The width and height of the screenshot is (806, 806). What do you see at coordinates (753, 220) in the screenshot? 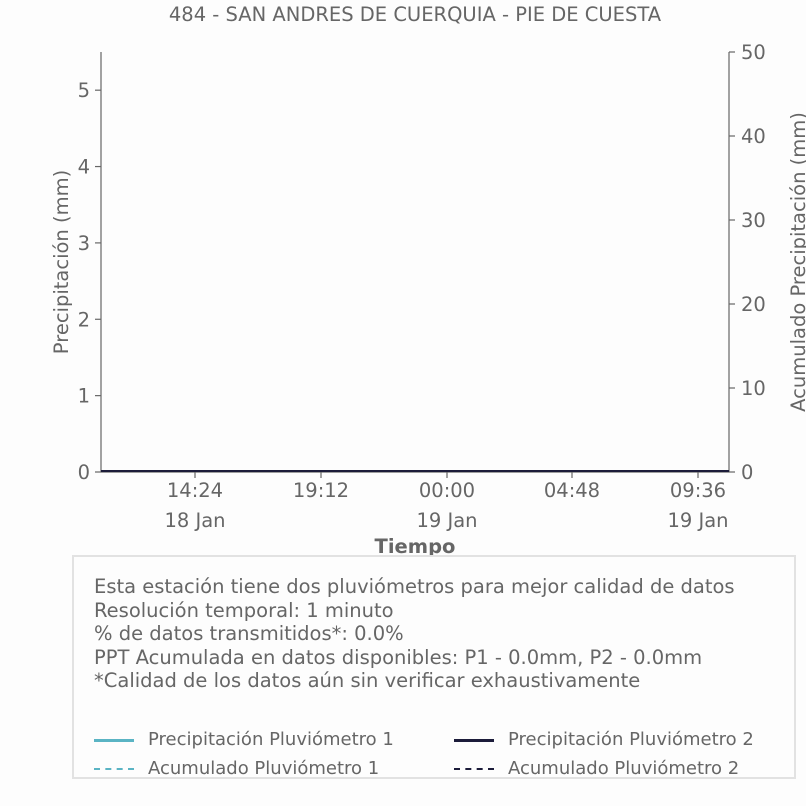
I see `y2-tick-label: 30` at bounding box center [753, 220].